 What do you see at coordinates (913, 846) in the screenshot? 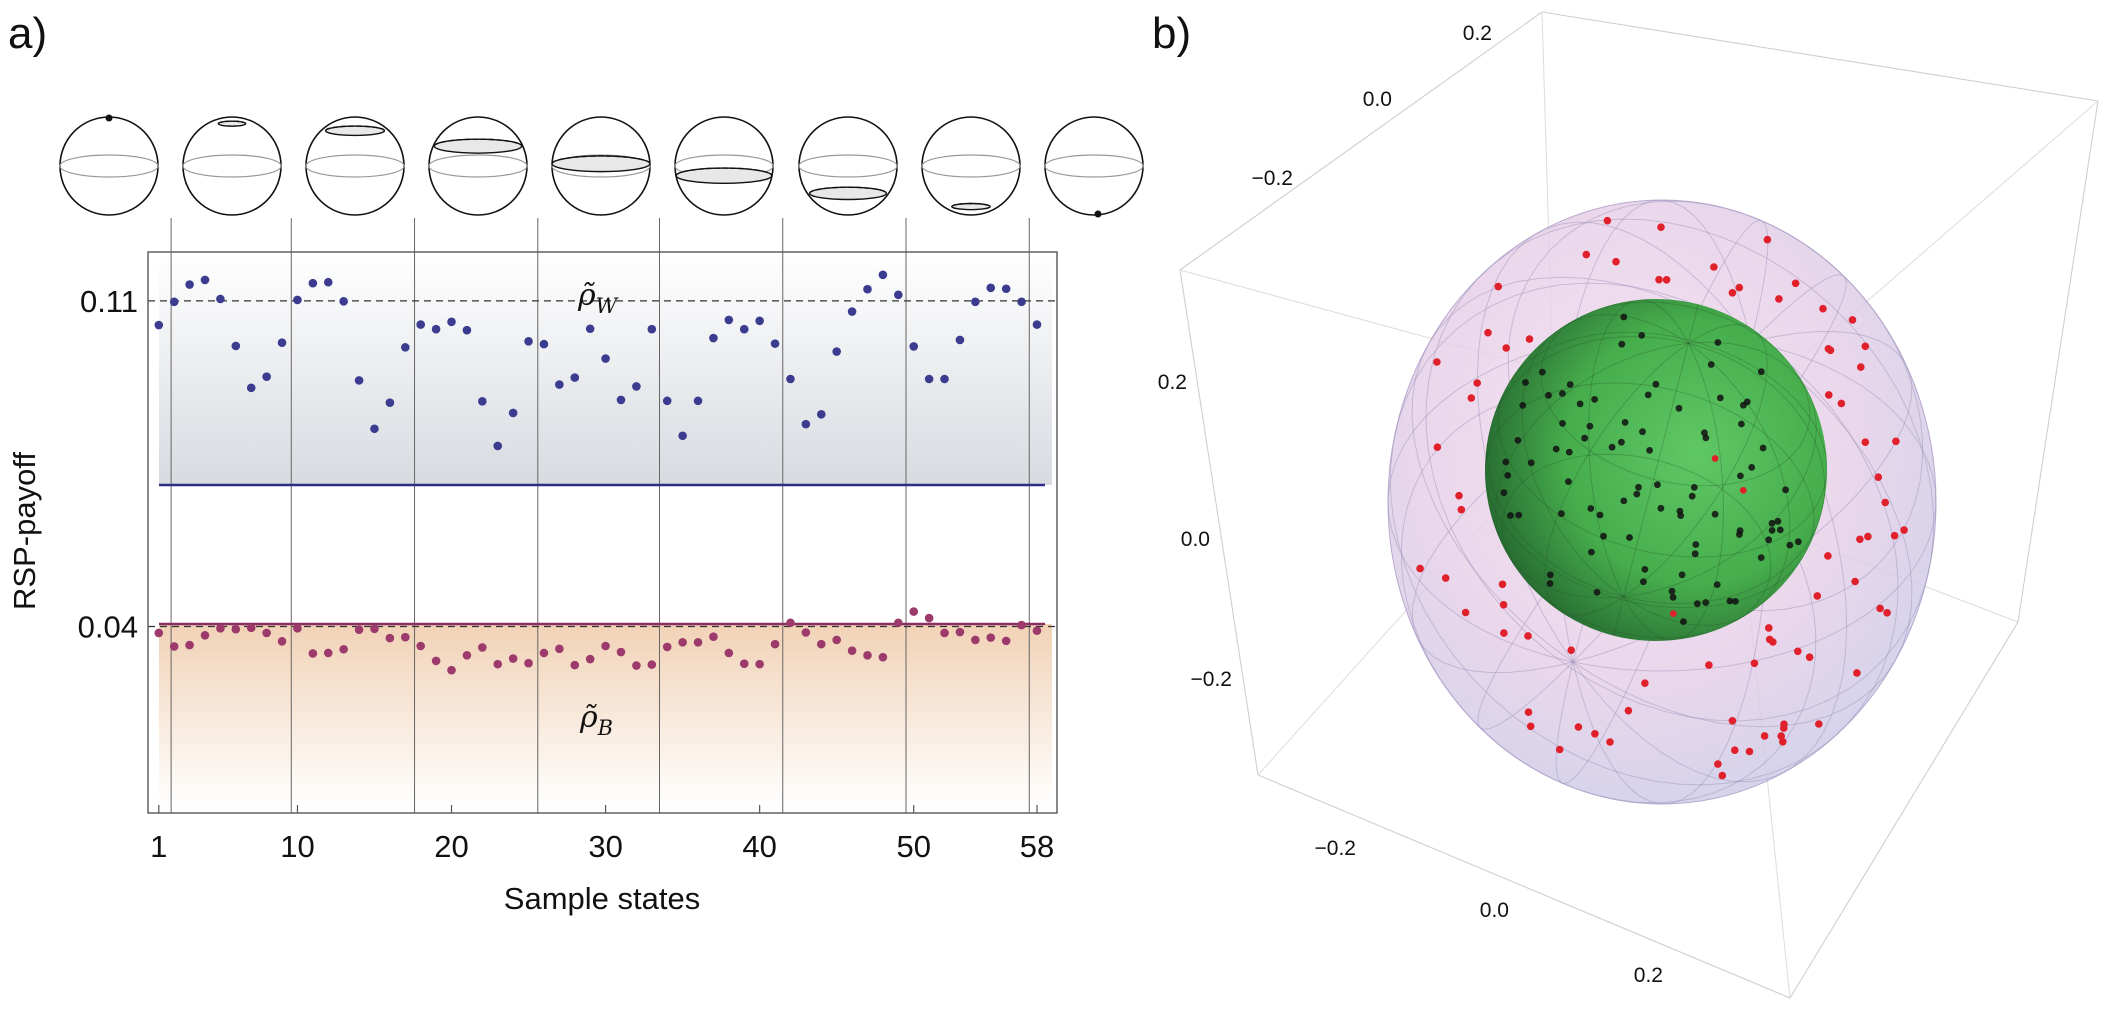
I see `x-tick-label: 50` at bounding box center [913, 846].